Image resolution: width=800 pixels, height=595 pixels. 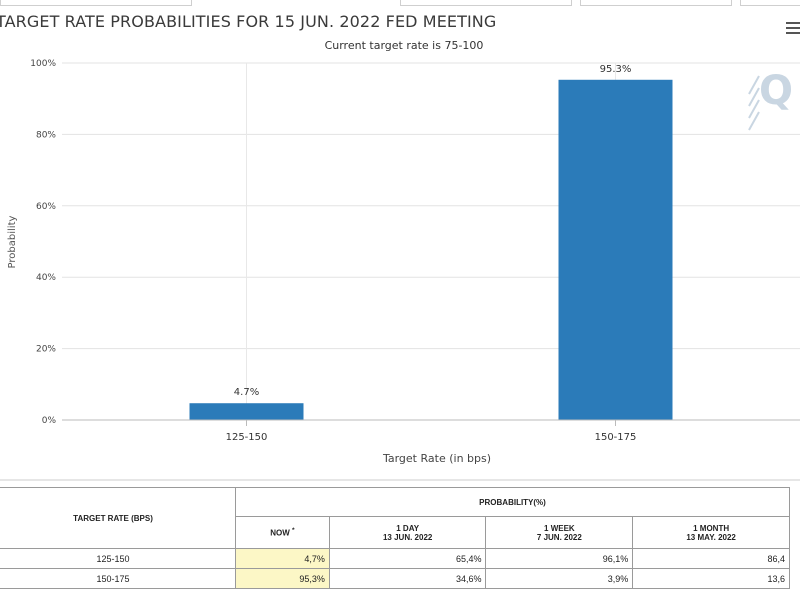 I want to click on header-probability: PROBABILITY(%), so click(x=512, y=502).